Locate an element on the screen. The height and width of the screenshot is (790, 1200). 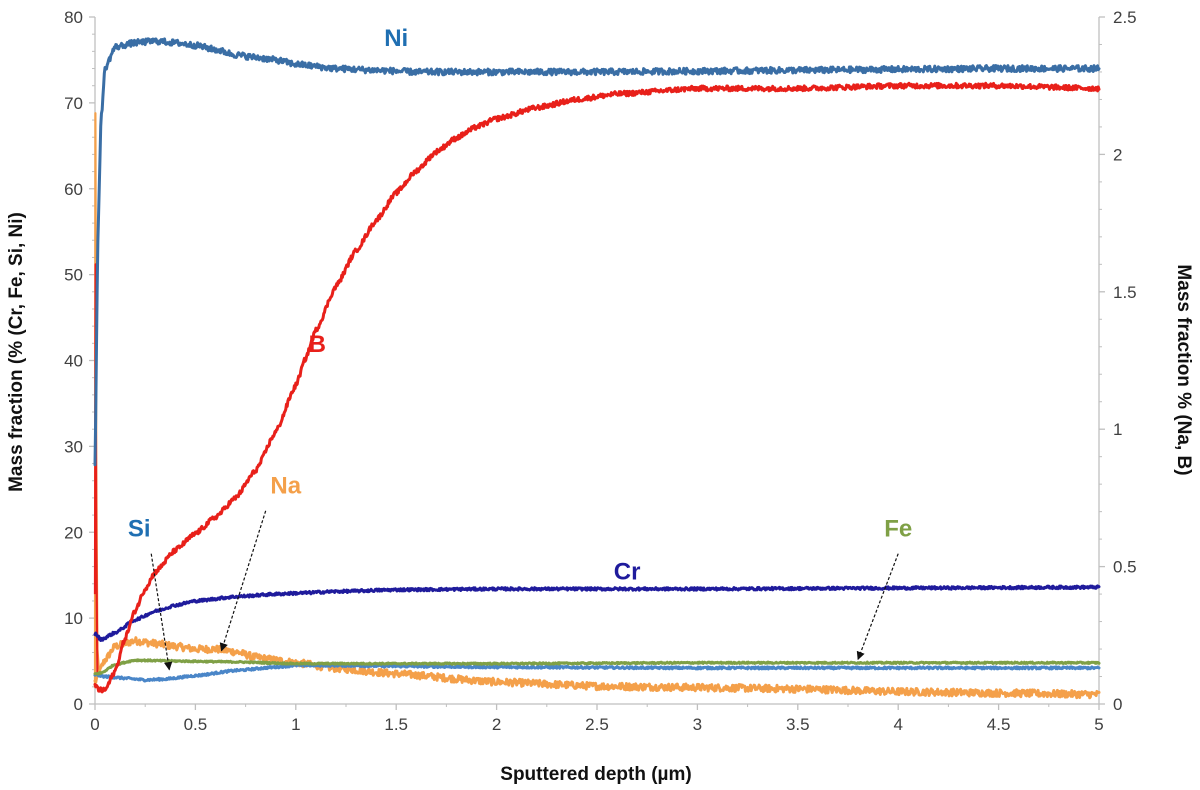
series-cr-line is located at coordinates (597, 613).